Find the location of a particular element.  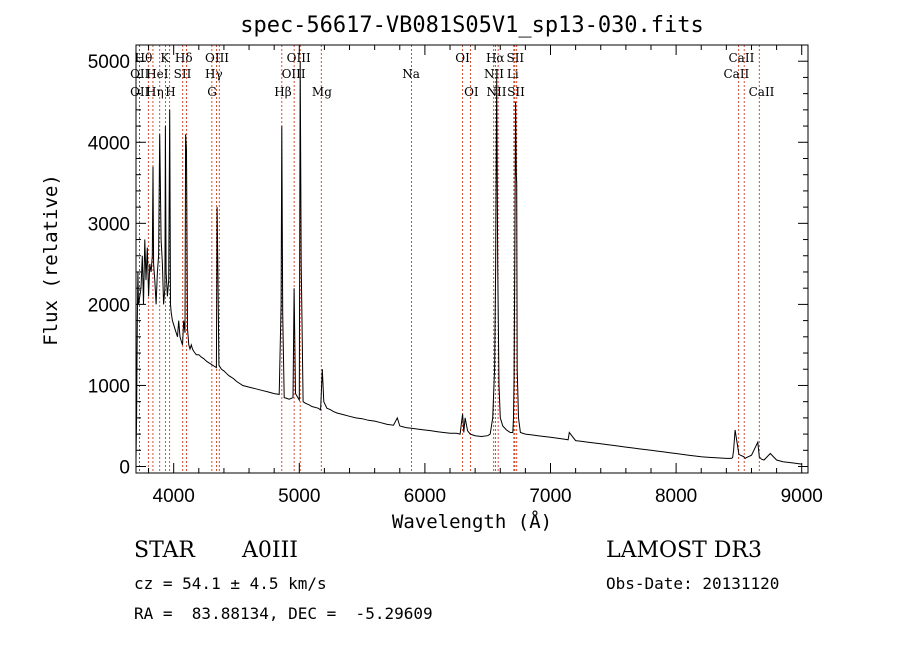

line-label: Mg is located at coordinates (322, 92).